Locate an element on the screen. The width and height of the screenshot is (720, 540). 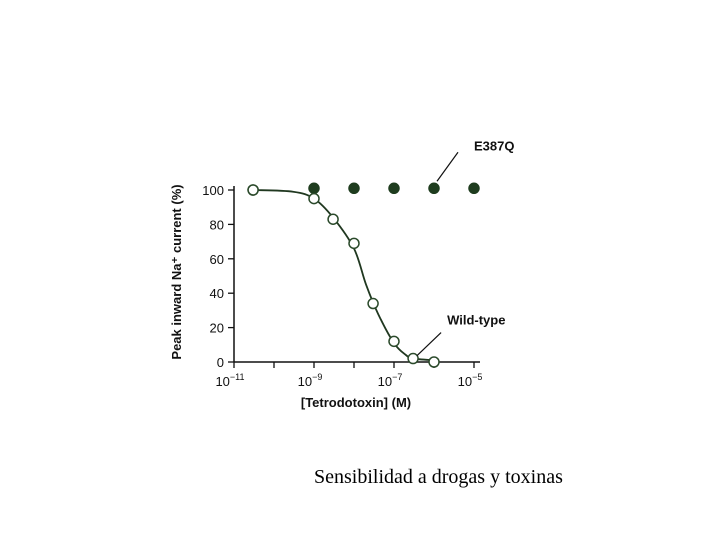
y-tick-label: 80 is located at coordinates (217, 224).